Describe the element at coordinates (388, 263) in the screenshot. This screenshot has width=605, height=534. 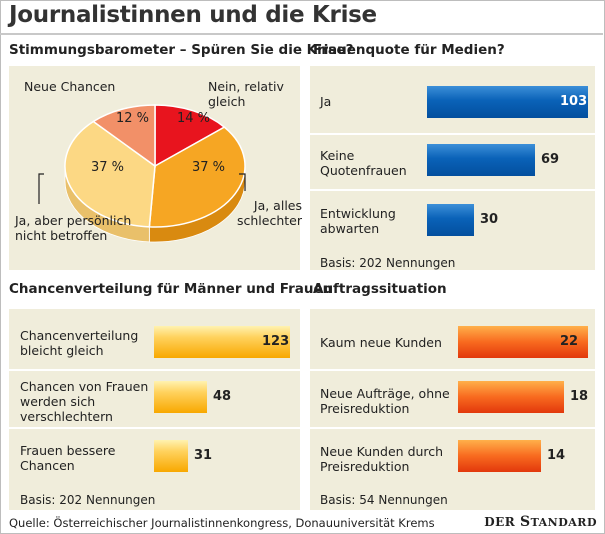
I see `quota-basis: Basis: 202 Nennungen` at that location.